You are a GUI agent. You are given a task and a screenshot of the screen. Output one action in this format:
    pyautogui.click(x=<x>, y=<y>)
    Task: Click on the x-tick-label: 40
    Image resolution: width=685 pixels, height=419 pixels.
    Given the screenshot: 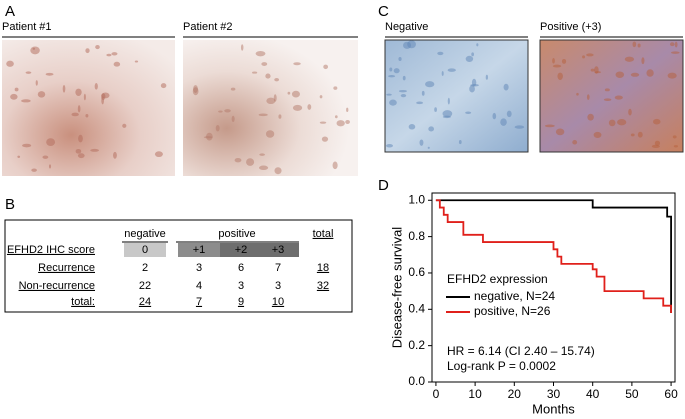 What is the action you would take?
    pyautogui.click(x=593, y=394)
    